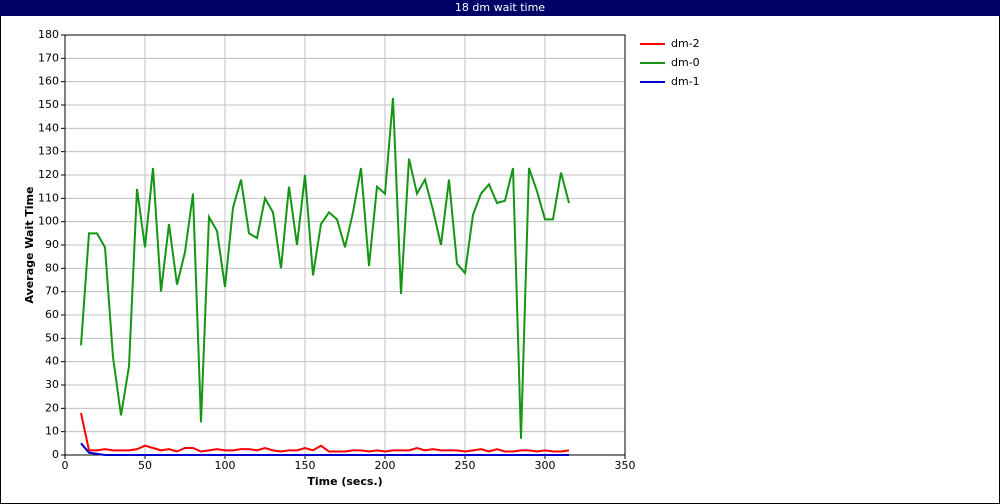  I want to click on y-tick-label: 0, so click(55, 454).